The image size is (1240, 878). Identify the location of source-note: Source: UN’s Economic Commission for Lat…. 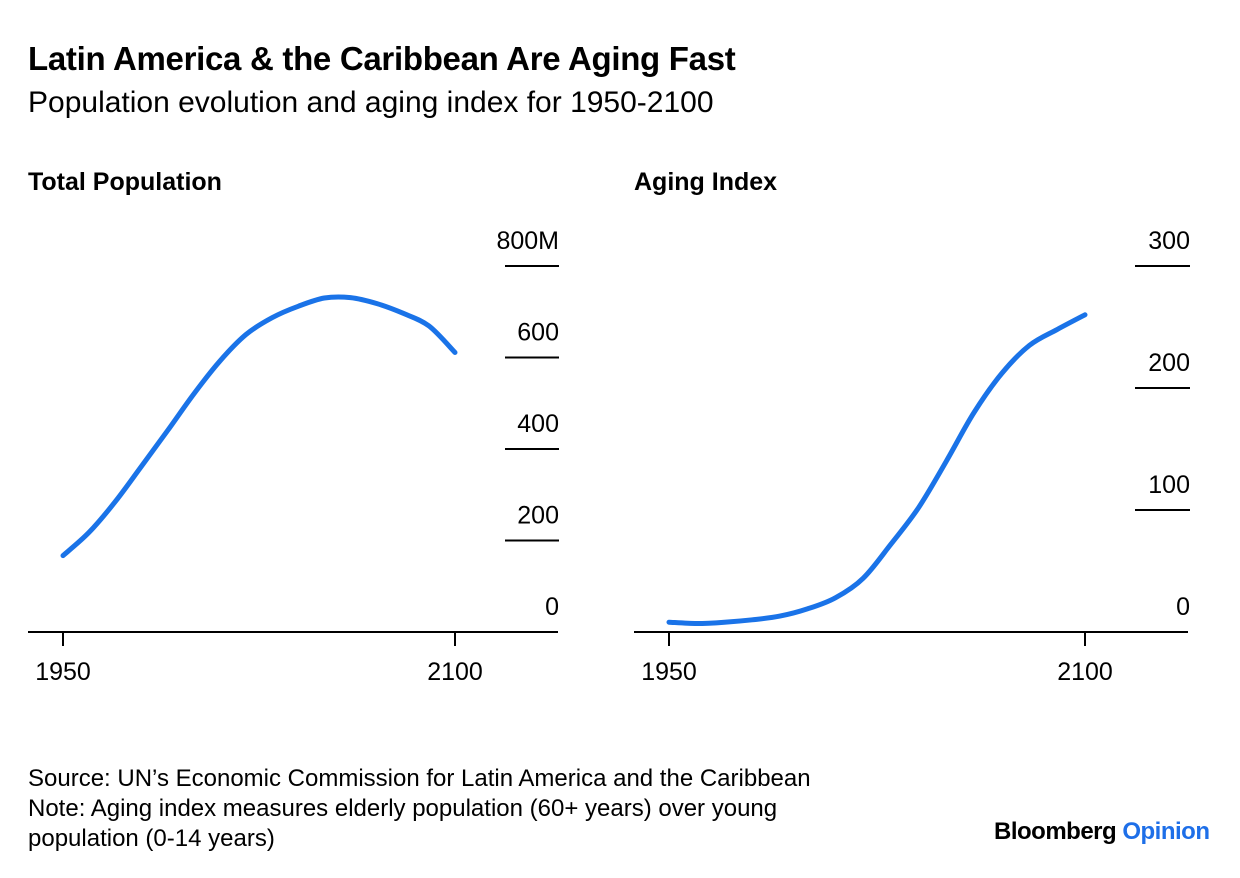
(419, 778).